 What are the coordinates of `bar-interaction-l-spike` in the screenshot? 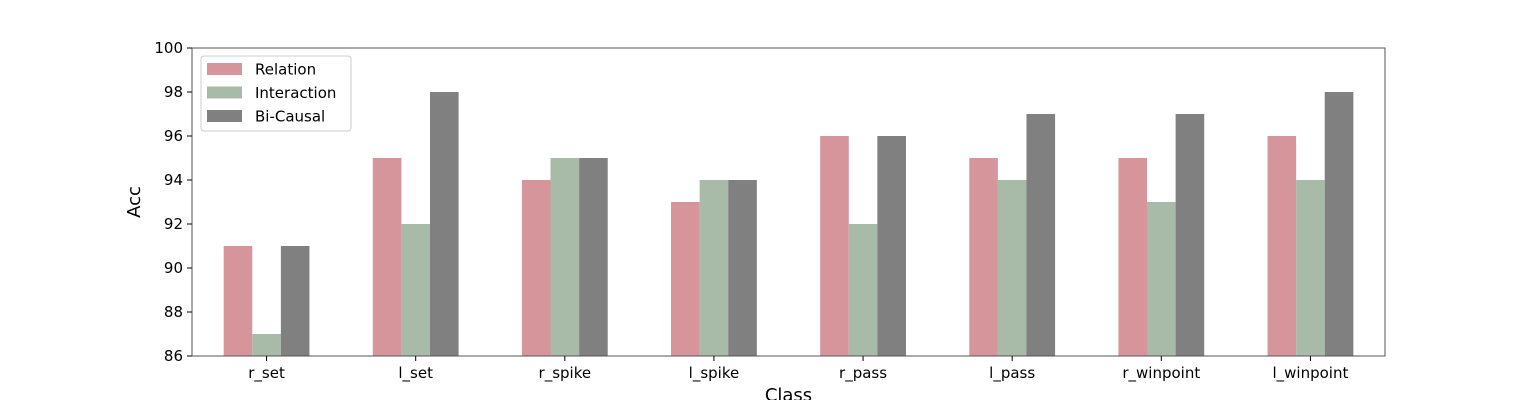 It's located at (714, 268).